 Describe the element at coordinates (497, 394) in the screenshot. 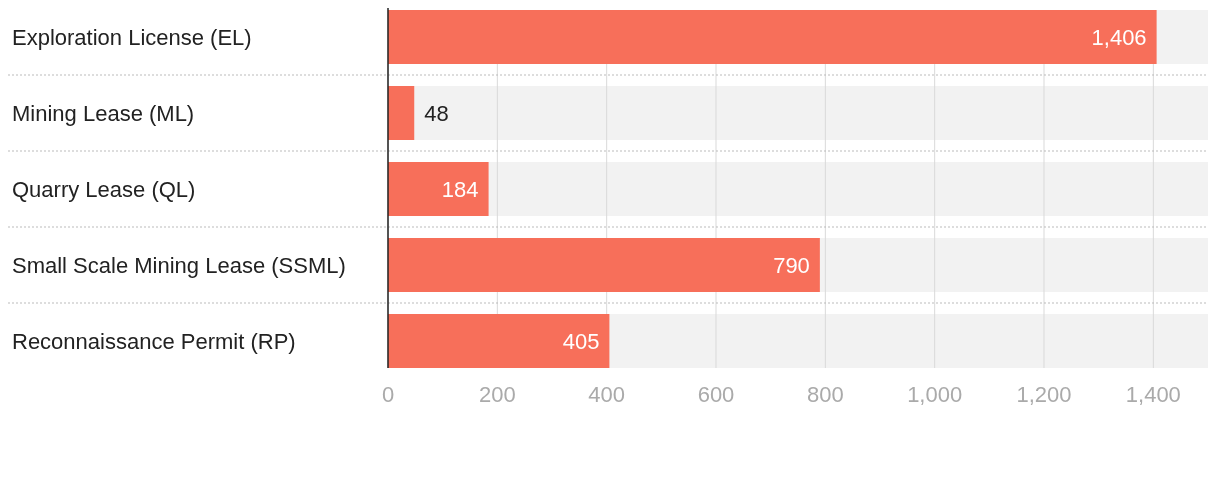

I see `x-tick-label: 200` at that location.